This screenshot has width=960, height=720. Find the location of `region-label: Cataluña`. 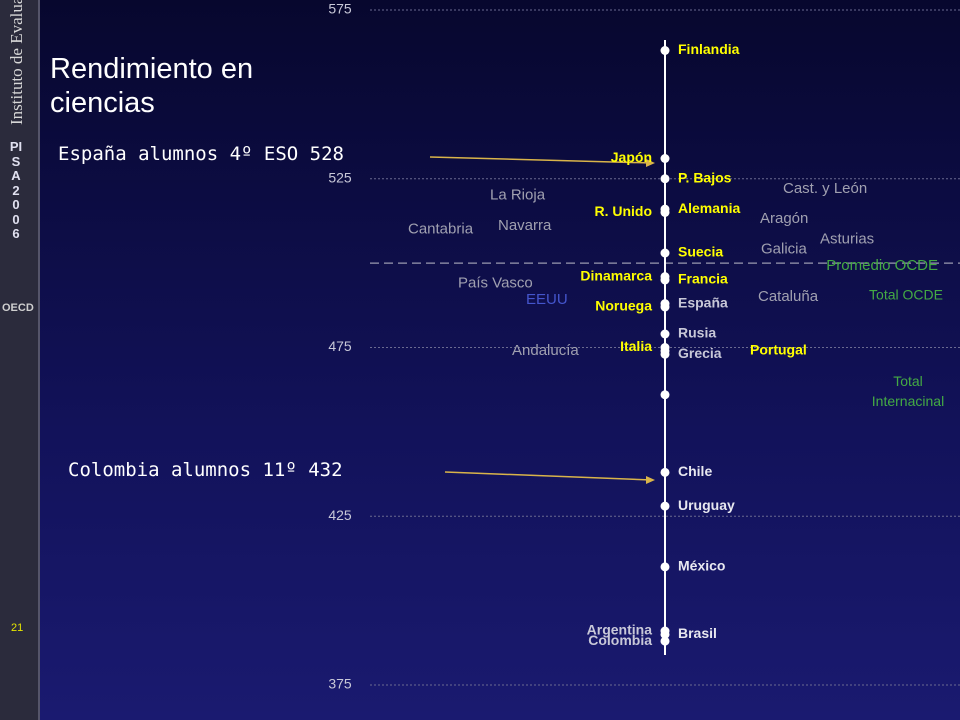

region-label: Cataluña is located at coordinates (788, 296).